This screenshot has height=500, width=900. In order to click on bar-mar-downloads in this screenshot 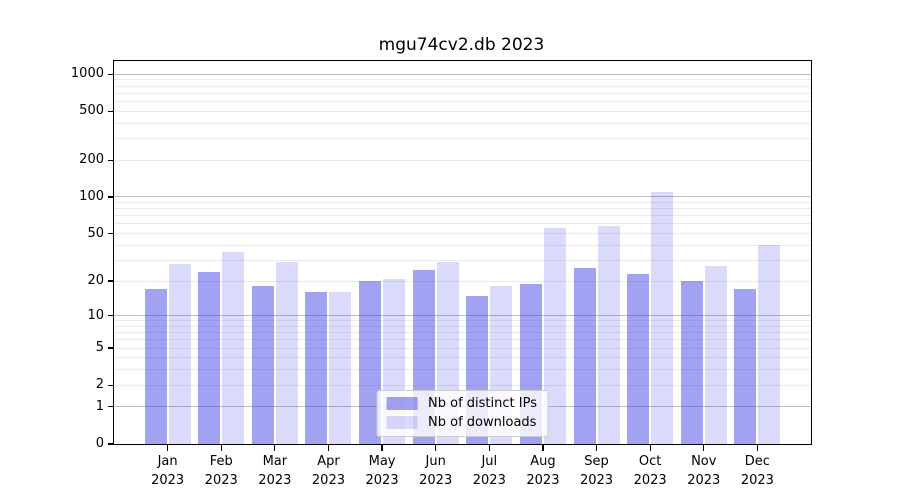, I will do `click(286, 352)`.